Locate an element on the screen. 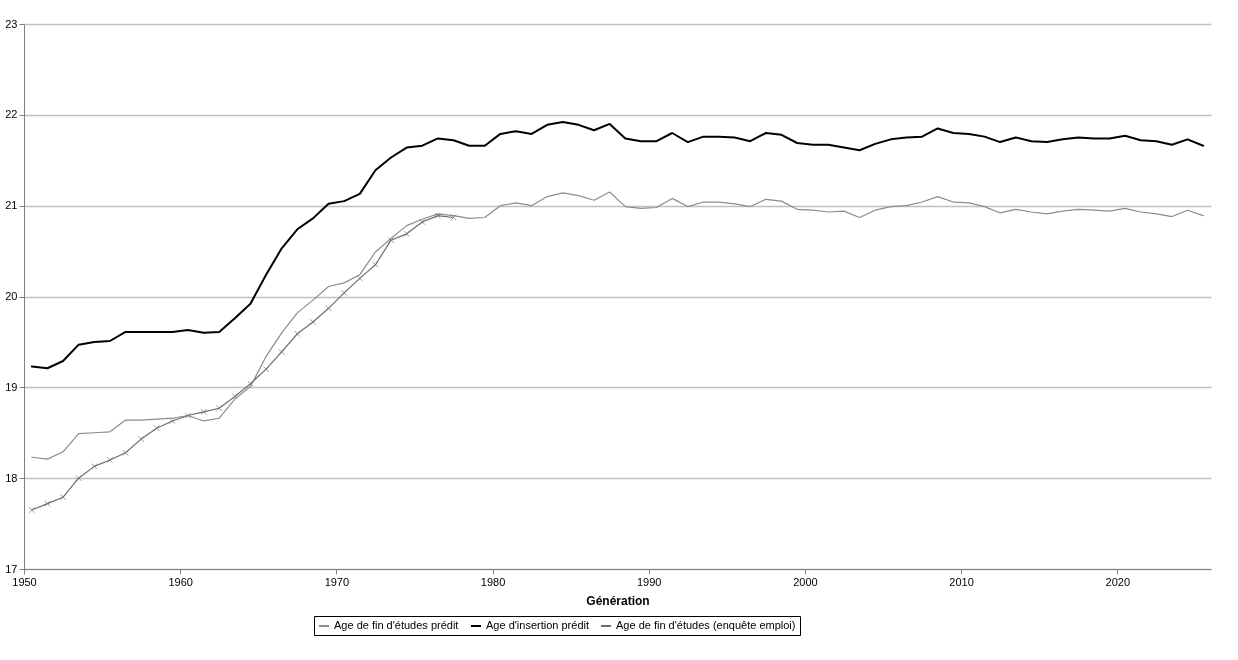 The width and height of the screenshot is (1238, 660). y-tick-label: 22 is located at coordinates (11, 114).